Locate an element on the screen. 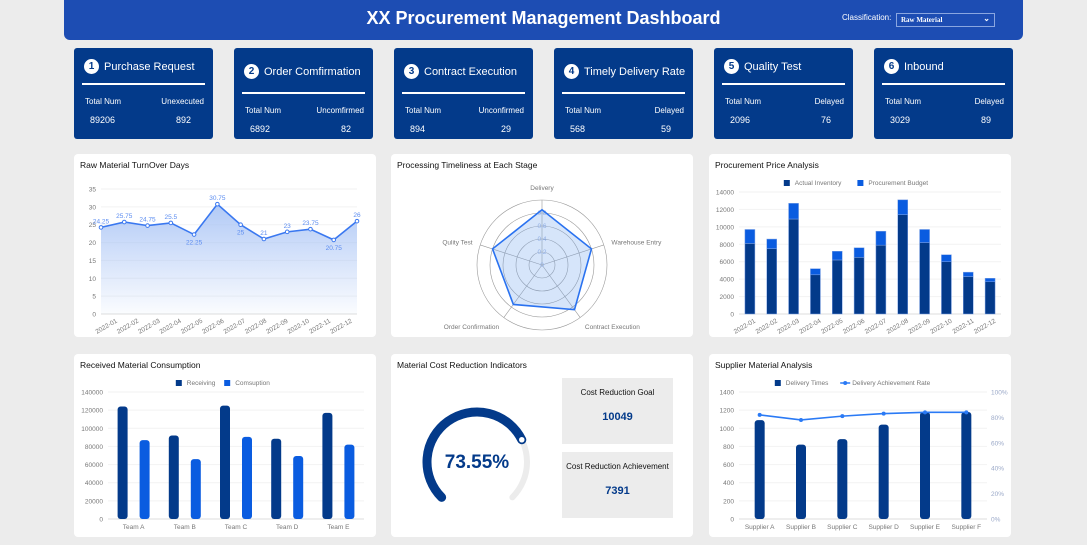 The height and width of the screenshot is (545, 1087). x-tick-label: 2022-01 is located at coordinates (107, 326).